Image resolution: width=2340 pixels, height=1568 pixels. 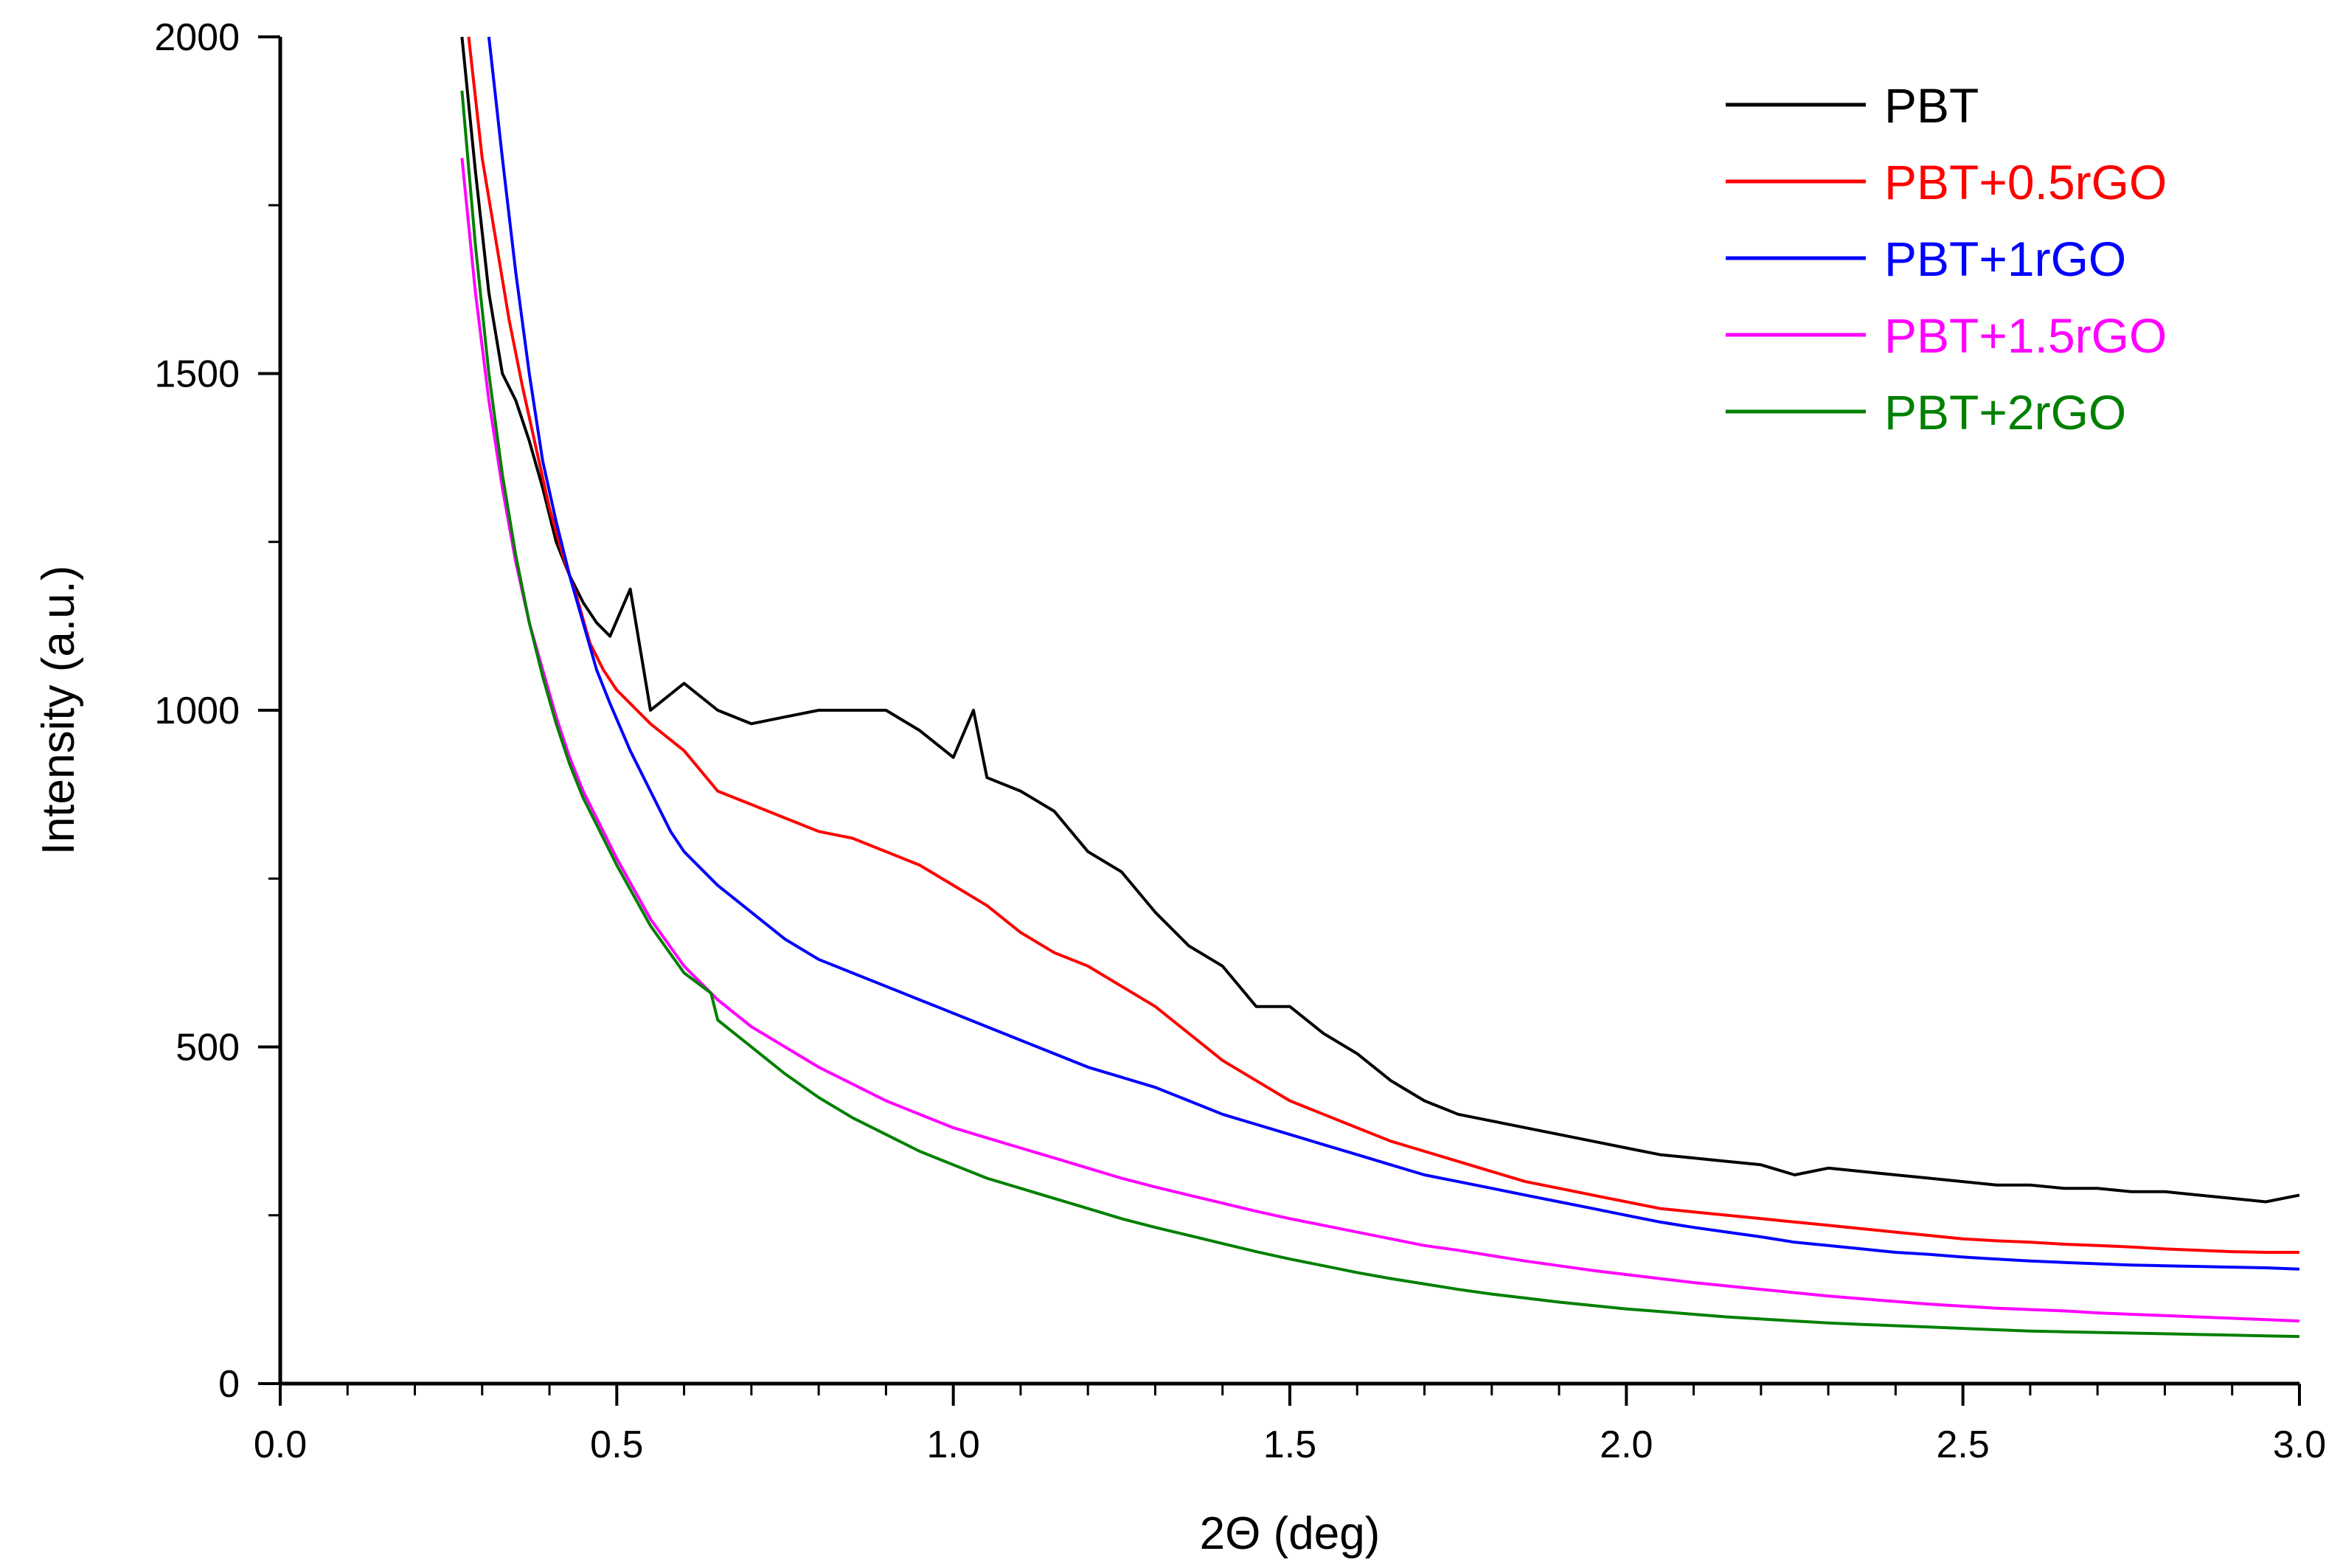 What do you see at coordinates (197, 711) in the screenshot?
I see `y-tick-label: 1000` at bounding box center [197, 711].